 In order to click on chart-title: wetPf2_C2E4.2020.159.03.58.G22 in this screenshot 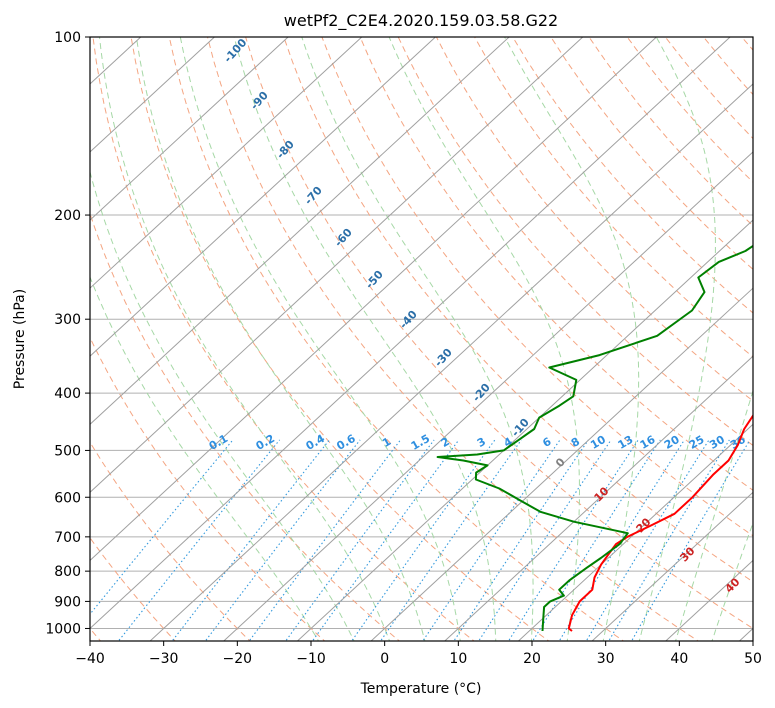, I will do `click(421, 21)`.